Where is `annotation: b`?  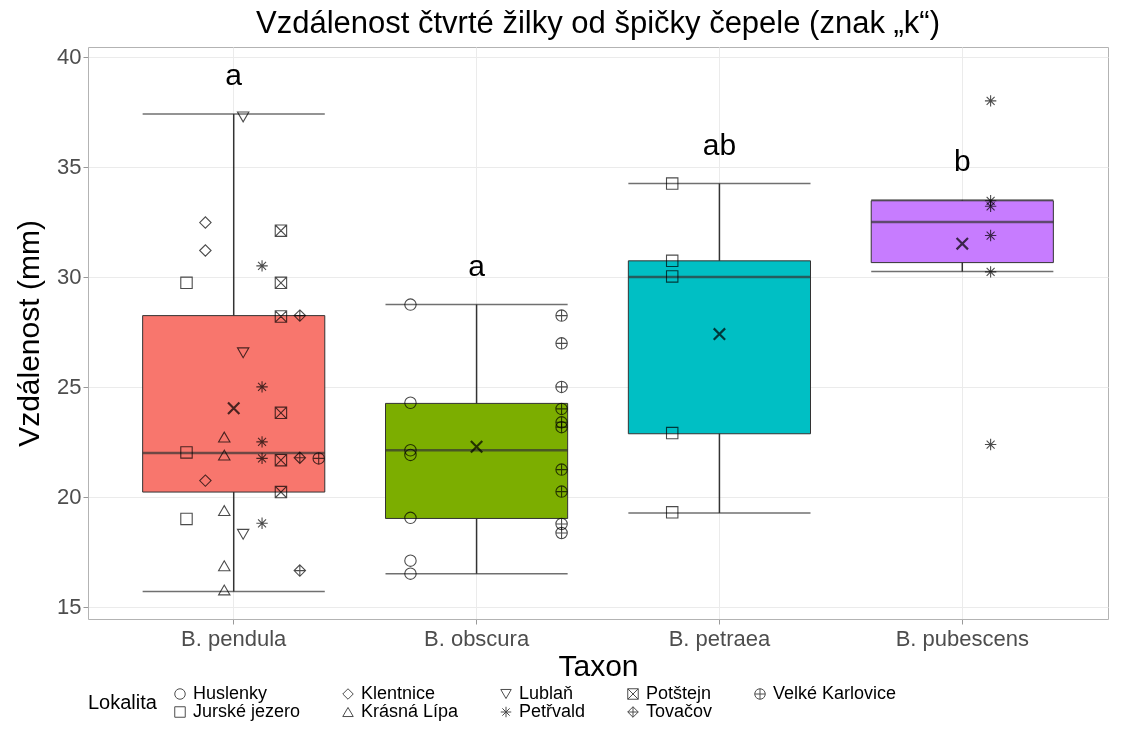 annotation: b is located at coordinates (962, 160).